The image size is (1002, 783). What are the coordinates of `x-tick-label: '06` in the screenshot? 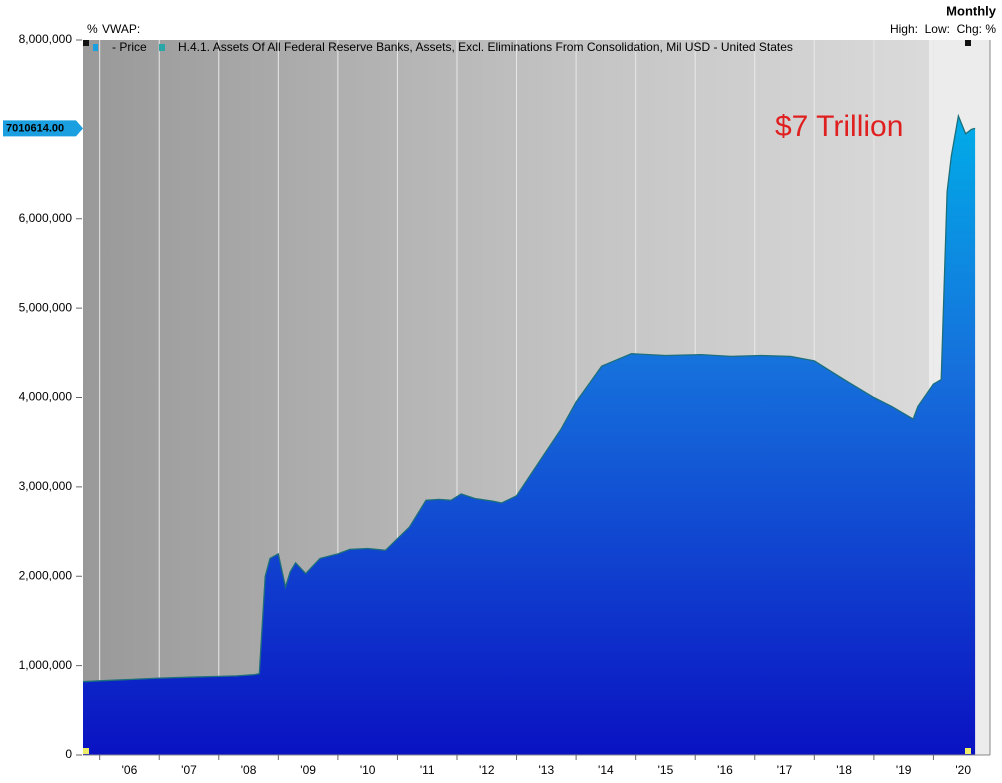 It's located at (130, 770).